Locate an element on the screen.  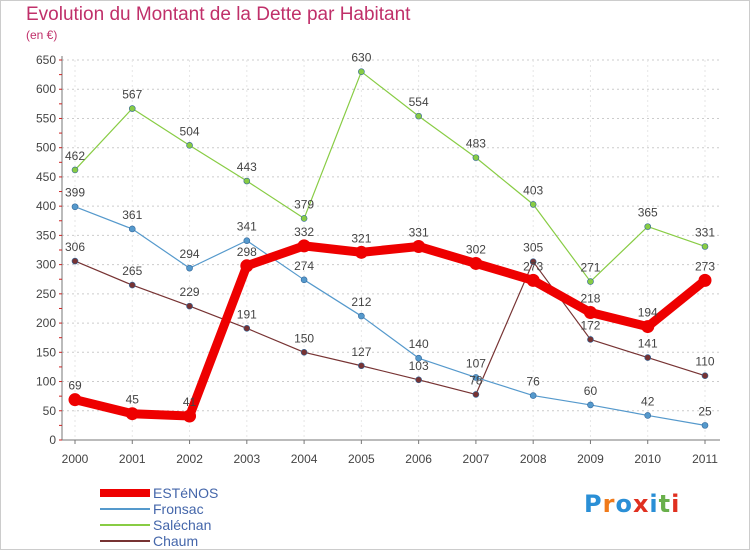
x-tick-label-2005: 2005 is located at coordinates (361, 459).